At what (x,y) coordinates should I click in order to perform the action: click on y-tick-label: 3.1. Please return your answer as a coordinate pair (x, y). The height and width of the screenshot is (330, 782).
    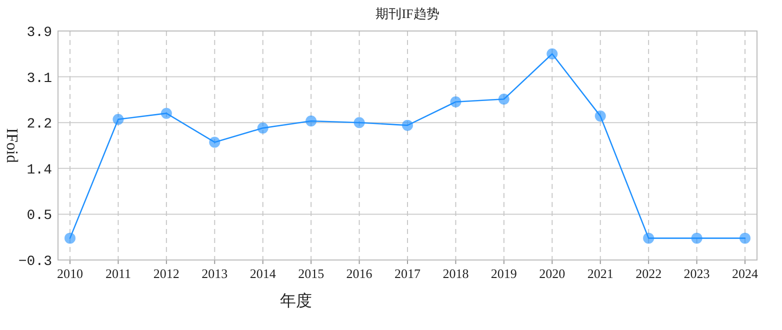
    Looking at the image, I should click on (39, 78).